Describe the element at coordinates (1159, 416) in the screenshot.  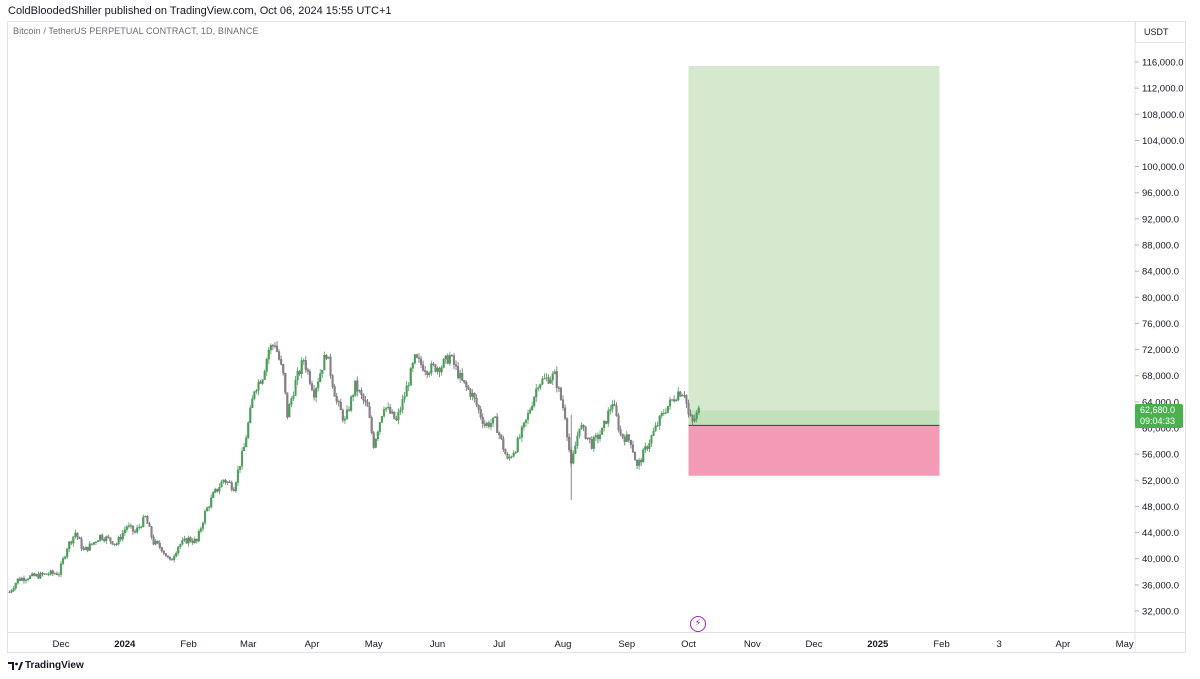
I see `last-price-tag: 62,680.0 09:04:33` at that location.